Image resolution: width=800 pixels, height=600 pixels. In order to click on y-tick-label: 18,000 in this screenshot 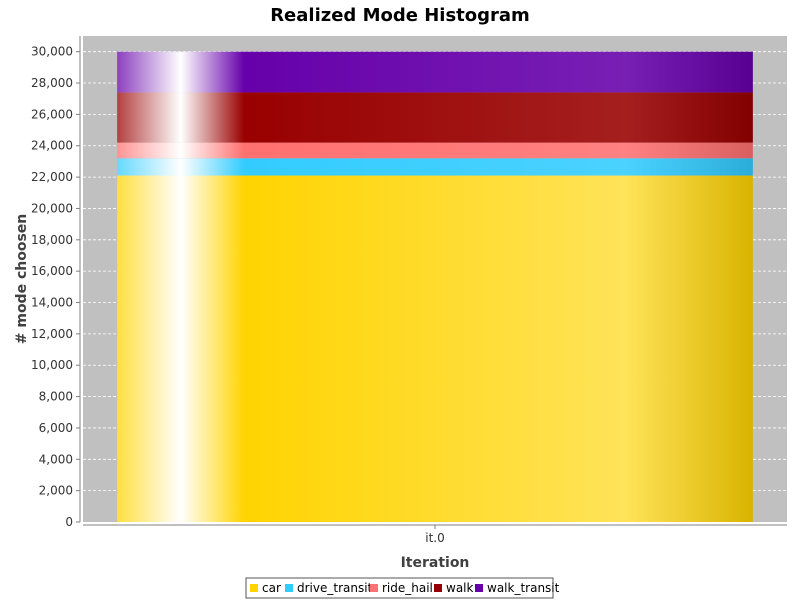, I will do `click(52, 240)`.